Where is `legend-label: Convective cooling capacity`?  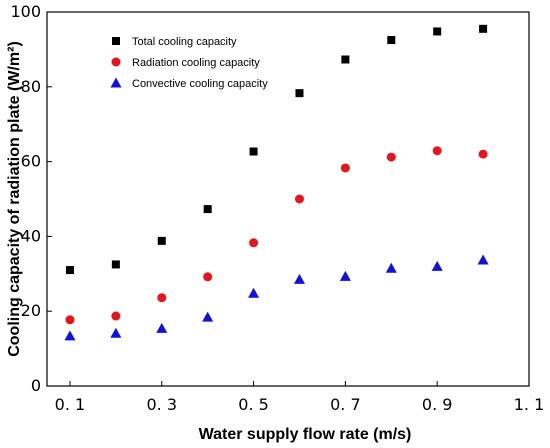 legend-label: Convective cooling capacity is located at coordinates (200, 84).